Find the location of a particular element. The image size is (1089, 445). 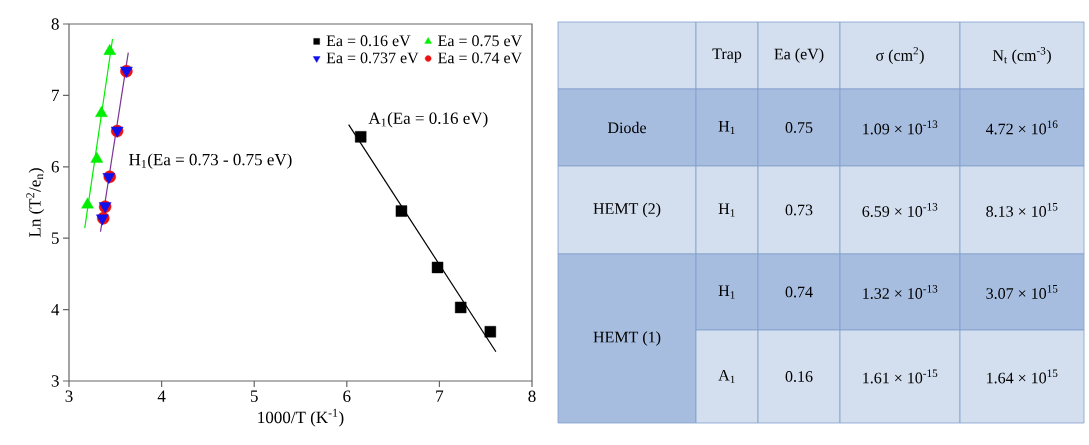

text: 6.59 × 10$^{-13}$ is located at coordinates (900, 210).